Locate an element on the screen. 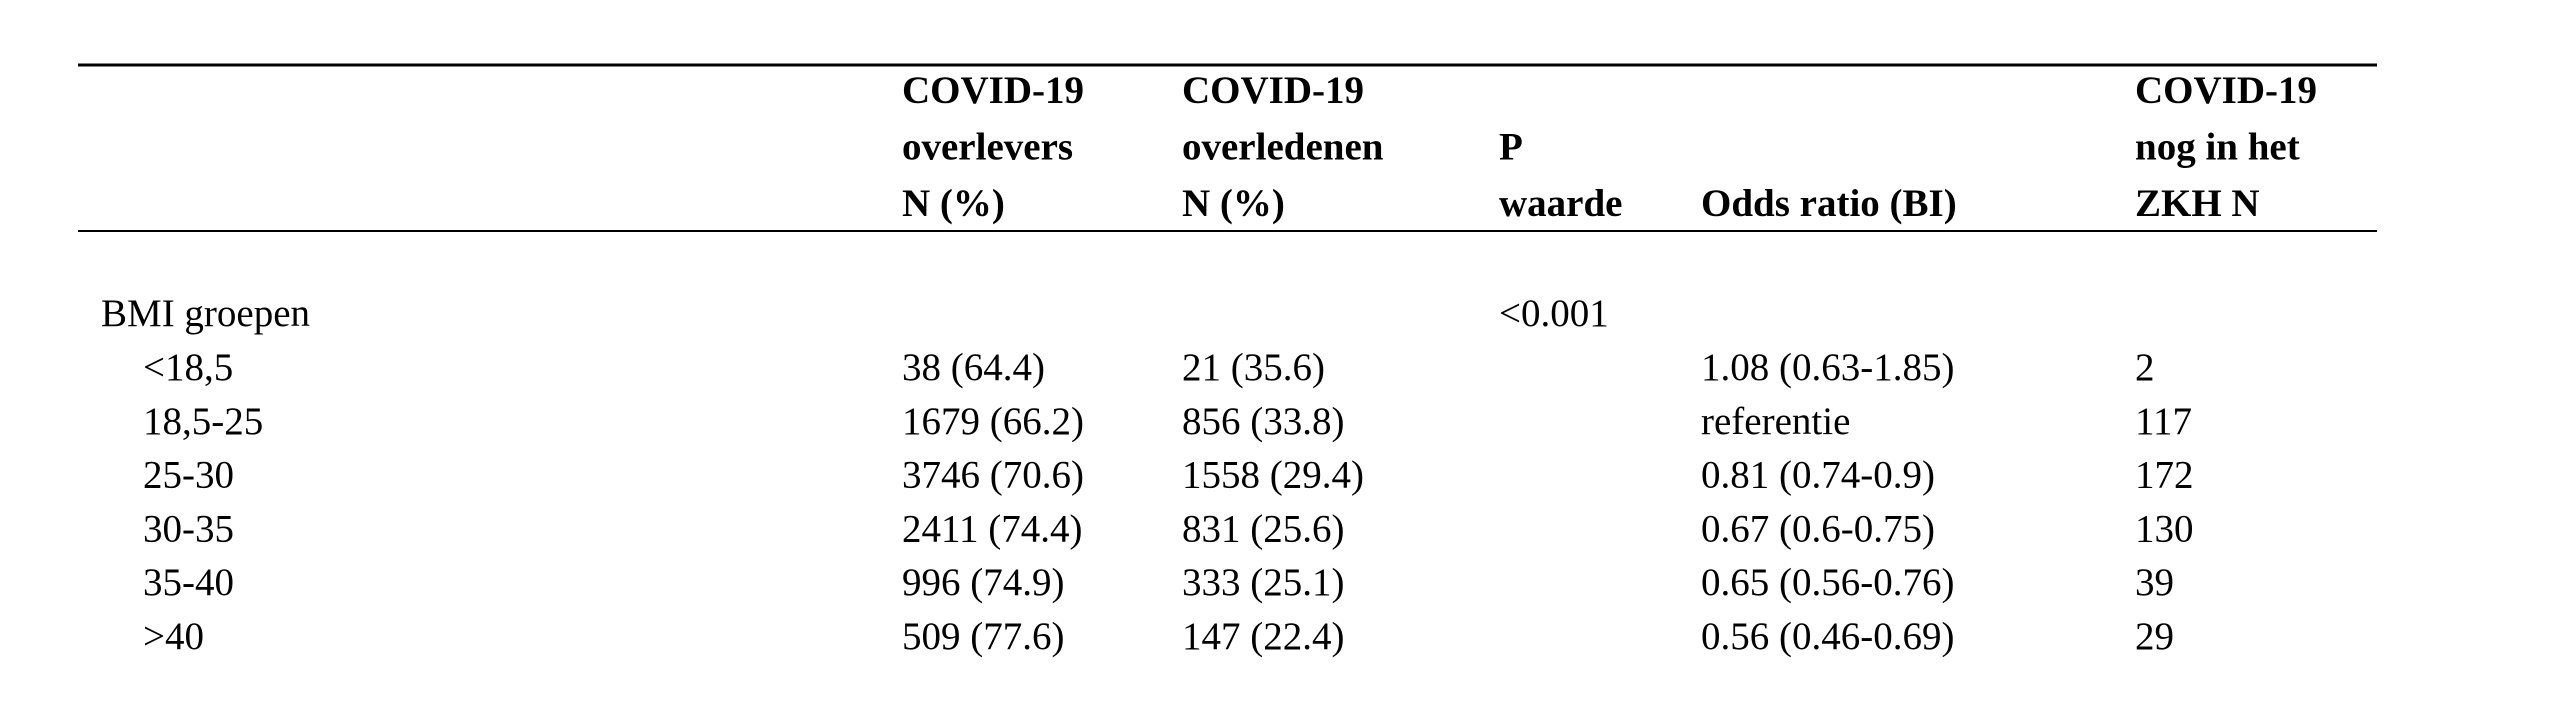 The width and height of the screenshot is (2550, 723). cell: 509 (77.6) is located at coordinates (983, 636).